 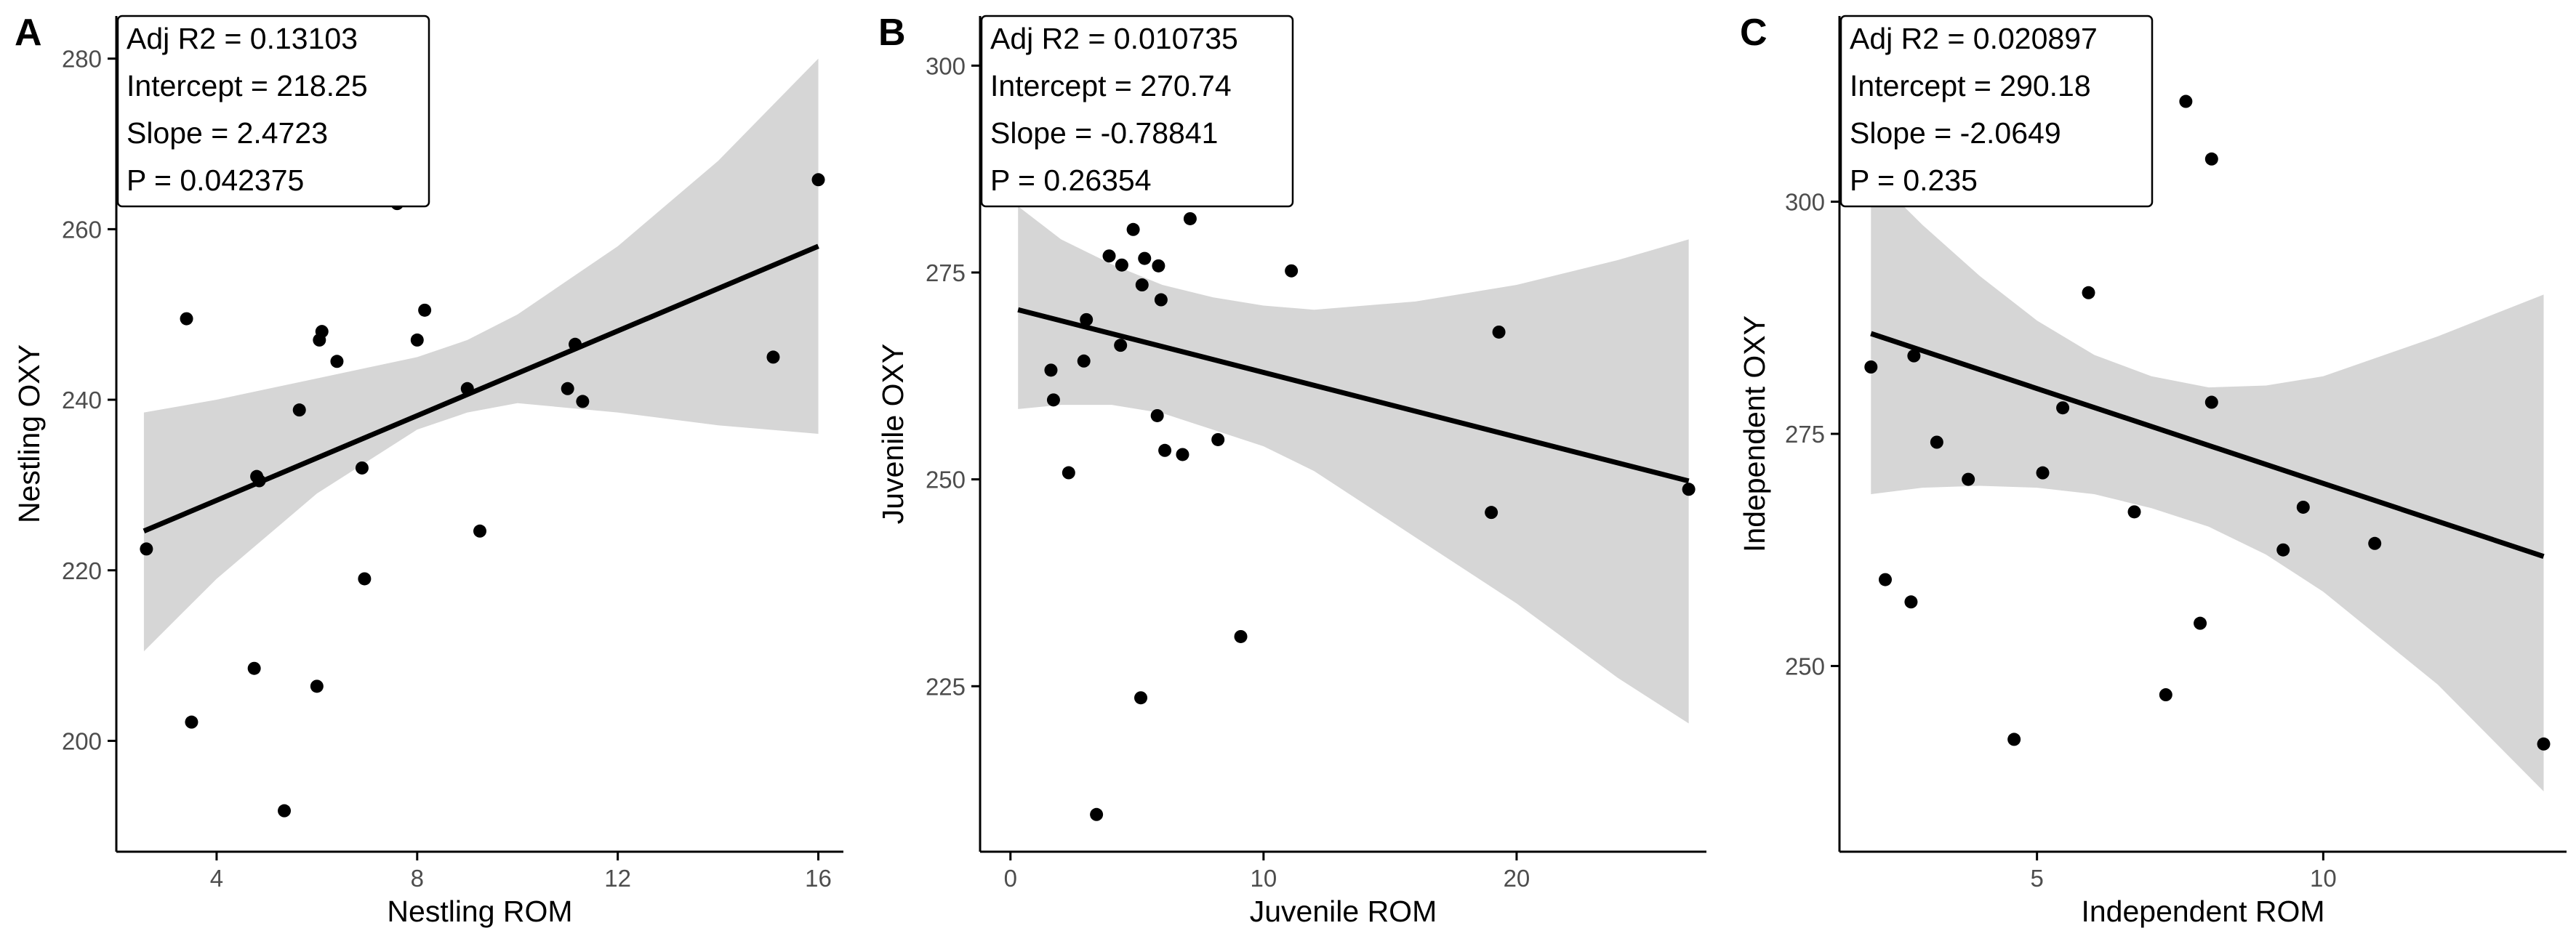 What do you see at coordinates (892, 33) in the screenshot?
I see `panel-letter: B` at bounding box center [892, 33].